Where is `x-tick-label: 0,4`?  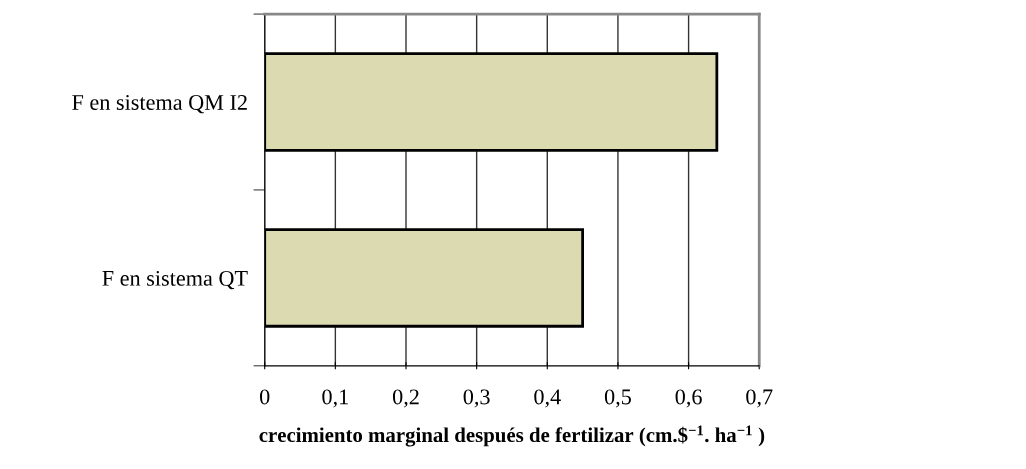 x-tick-label: 0,4 is located at coordinates (547, 398).